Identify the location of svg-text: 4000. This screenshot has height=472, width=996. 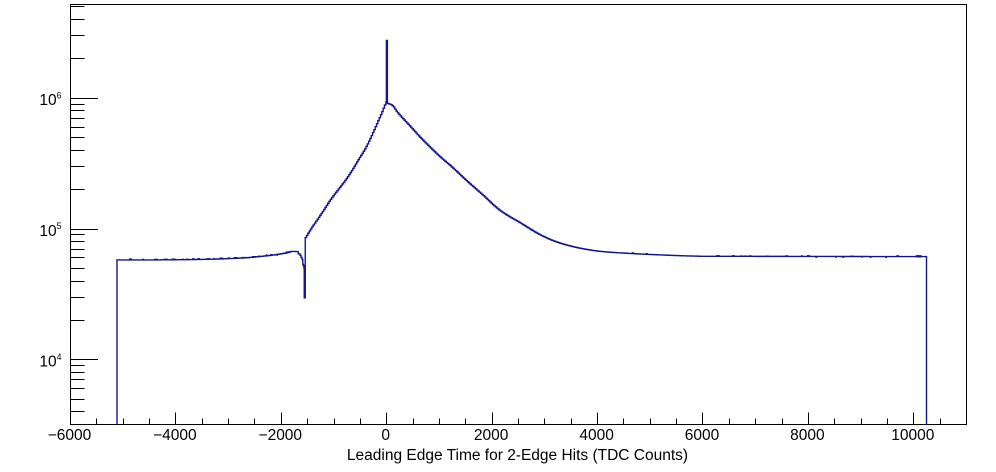
(596, 435).